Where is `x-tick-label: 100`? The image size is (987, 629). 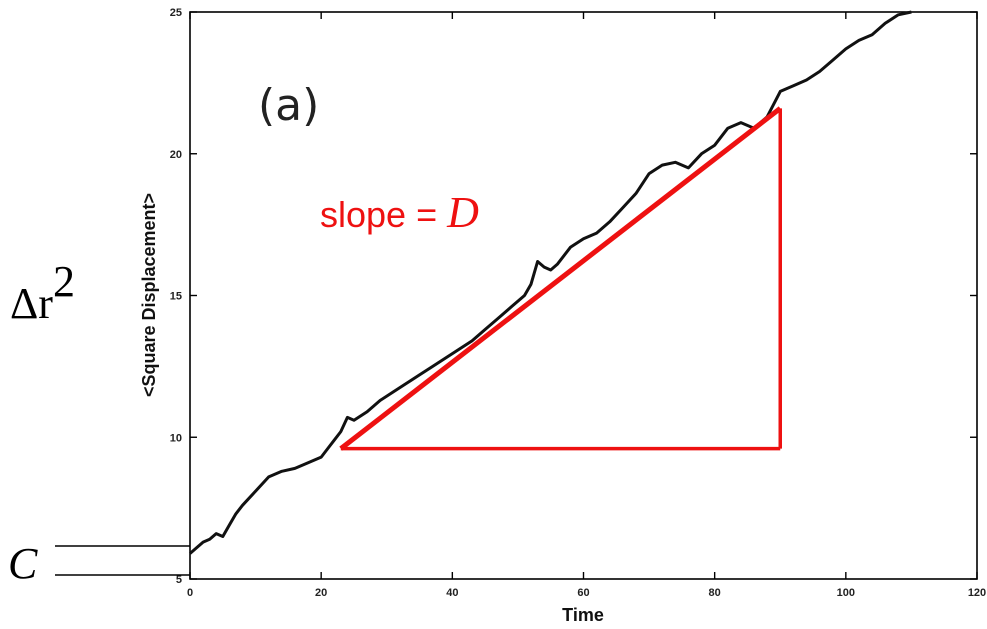 x-tick-label: 100 is located at coordinates (846, 593).